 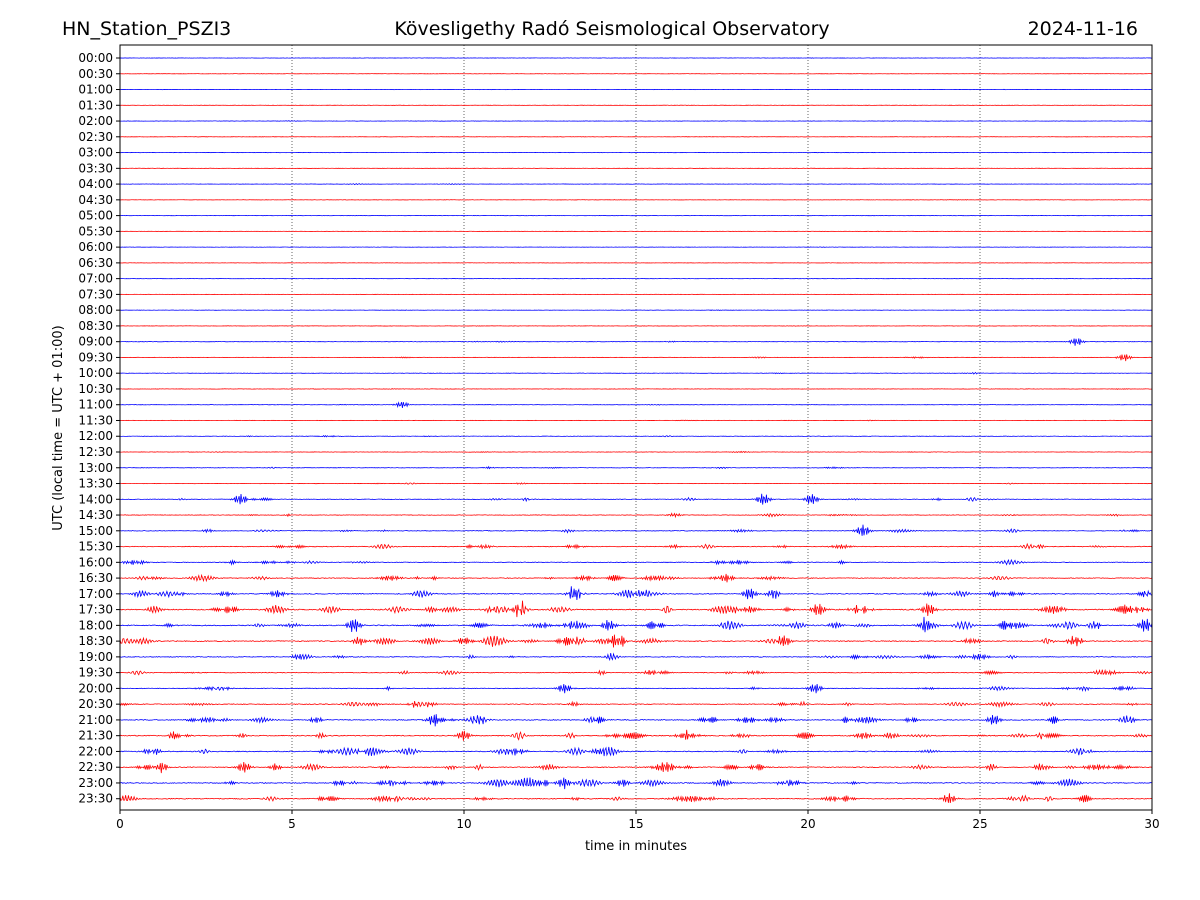 What do you see at coordinates (636, 704) in the screenshot?
I see `trace-row-2030` at bounding box center [636, 704].